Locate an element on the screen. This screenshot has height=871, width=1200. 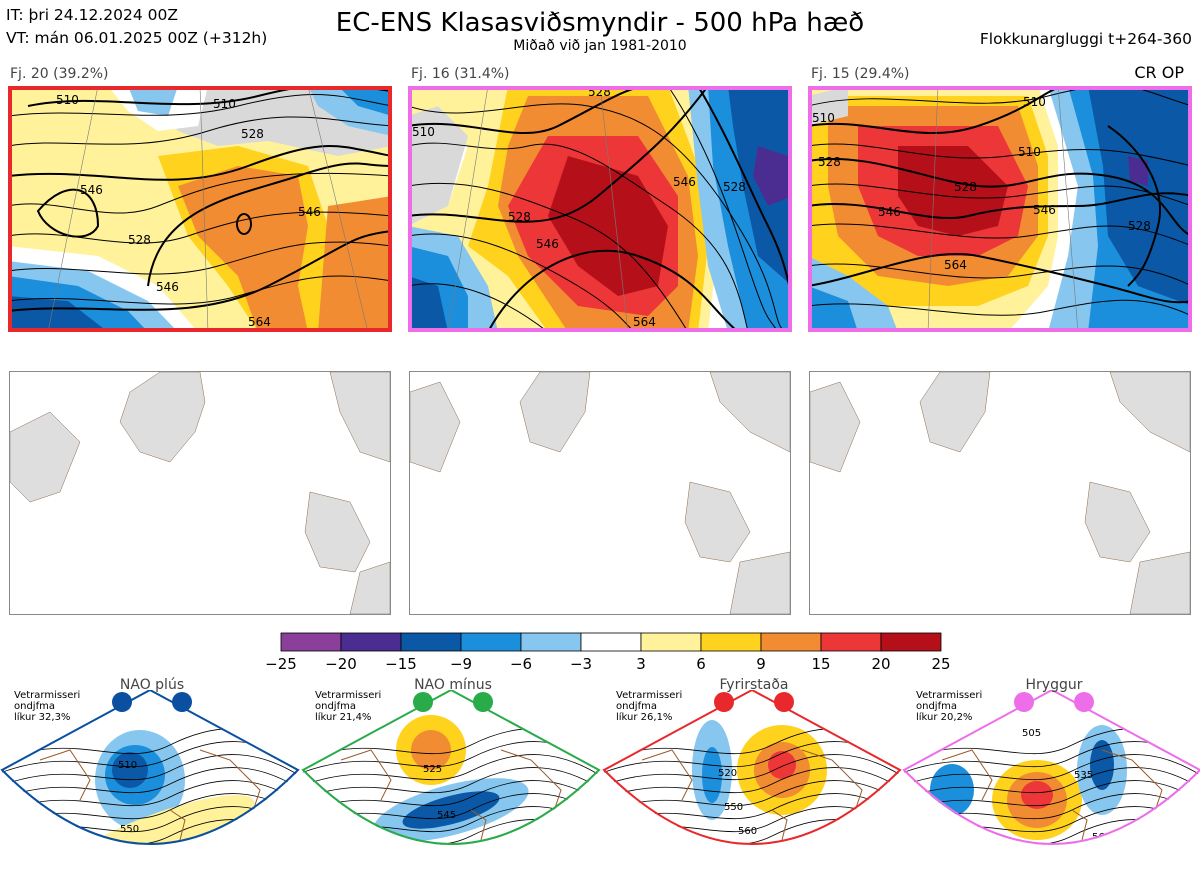
colorbar-tick-label: 25 is located at coordinates (941, 664).